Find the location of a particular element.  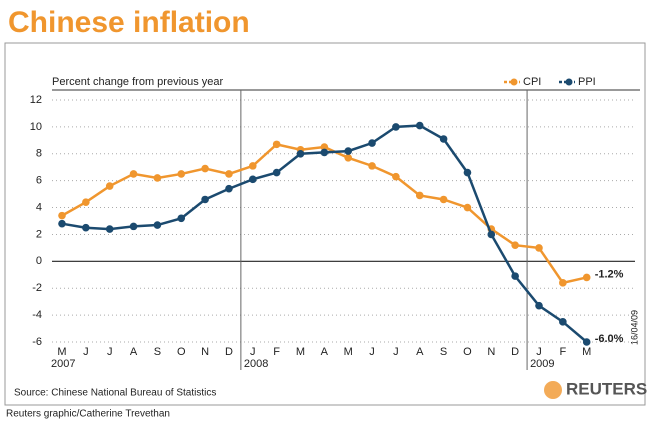

y-tick-label: -2 is located at coordinates (37, 288).